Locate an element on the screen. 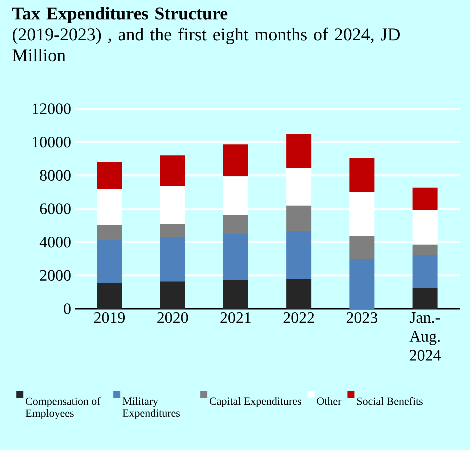 This screenshot has height=450, width=470. y-tick-label: 0 is located at coordinates (67, 309).